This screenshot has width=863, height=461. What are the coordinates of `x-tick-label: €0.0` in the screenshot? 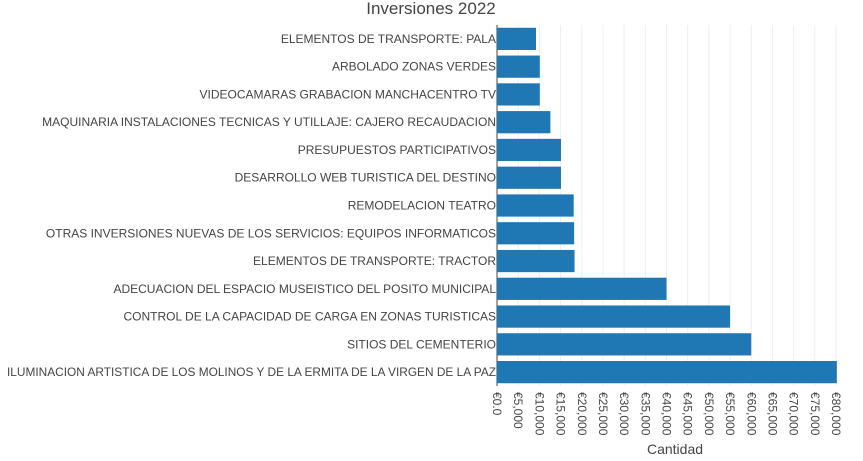 It's located at (497, 404).